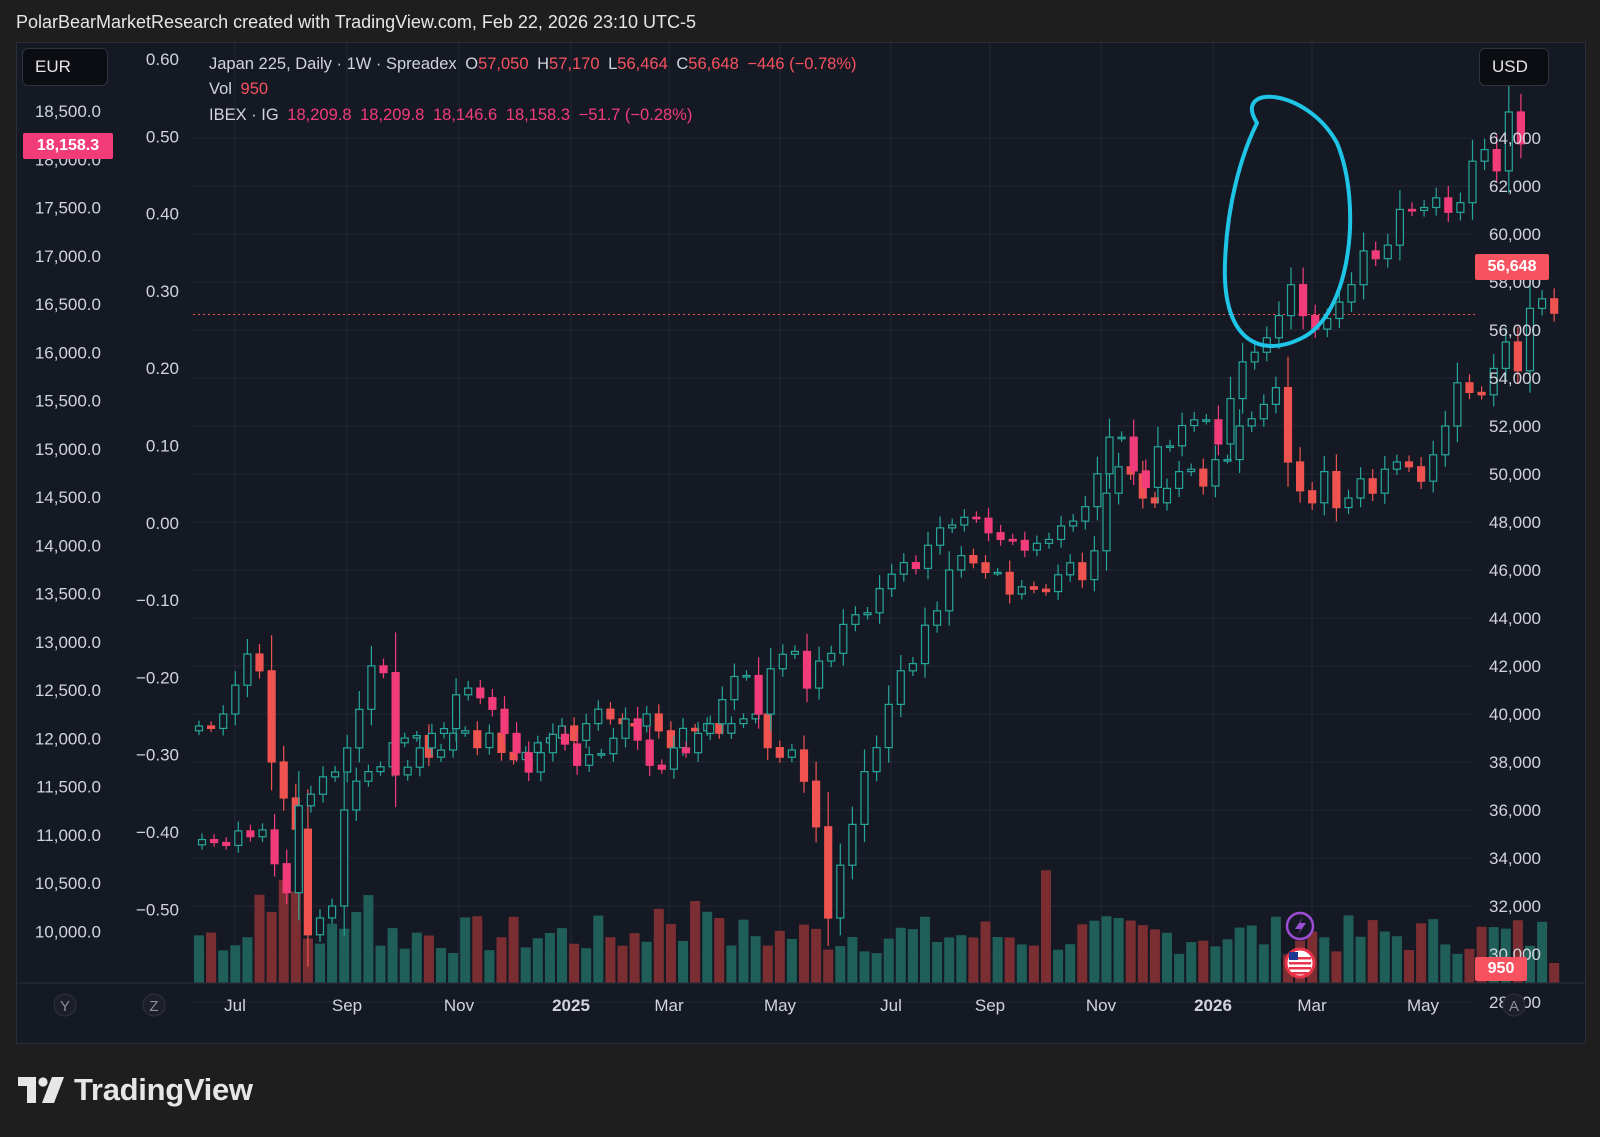  I want to click on tradingview-brand: TradingView, so click(135, 1090).